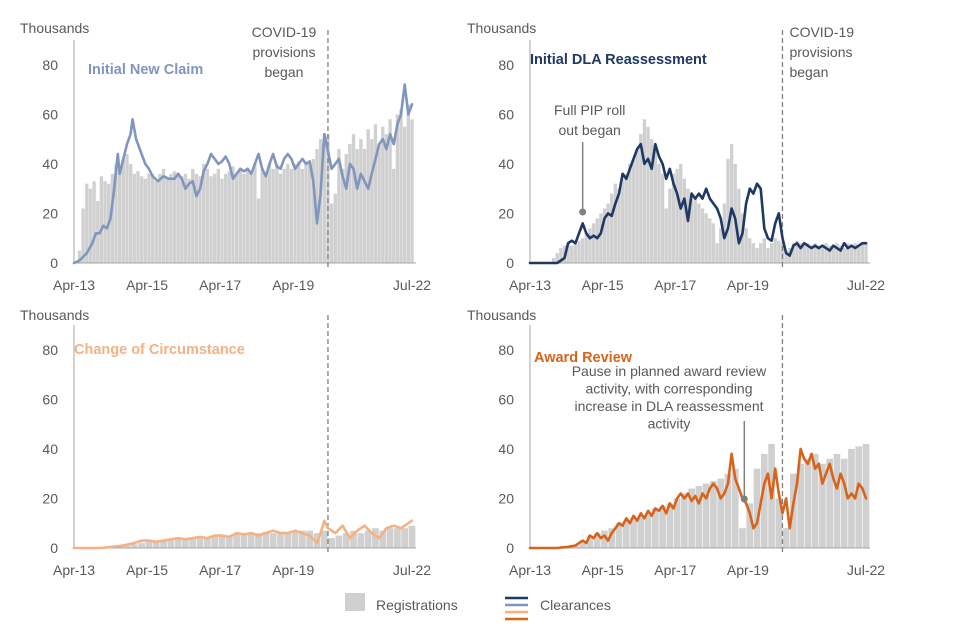 The height and width of the screenshot is (640, 960). I want to click on annotation-text: out began, so click(590, 130).